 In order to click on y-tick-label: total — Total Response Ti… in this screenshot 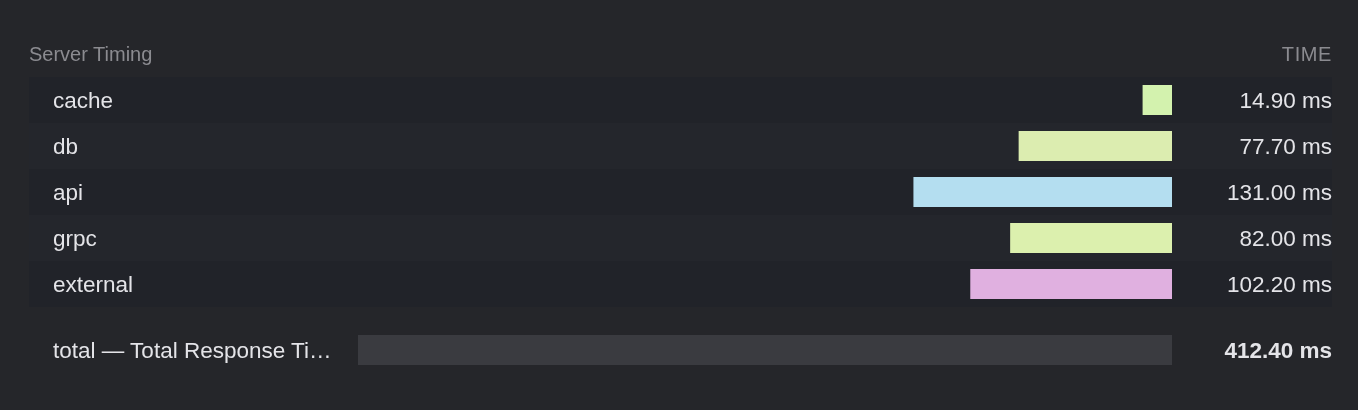, I will do `click(192, 350)`.